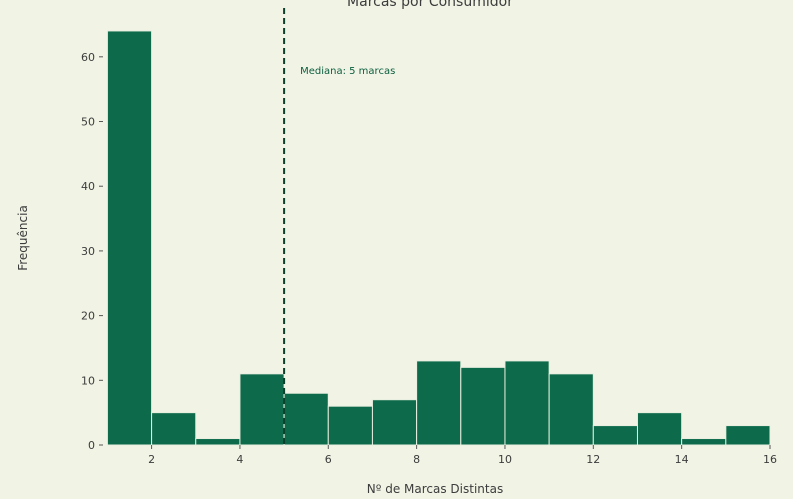 The height and width of the screenshot is (499, 793). I want to click on y-tick-label: 20, so click(88, 316).